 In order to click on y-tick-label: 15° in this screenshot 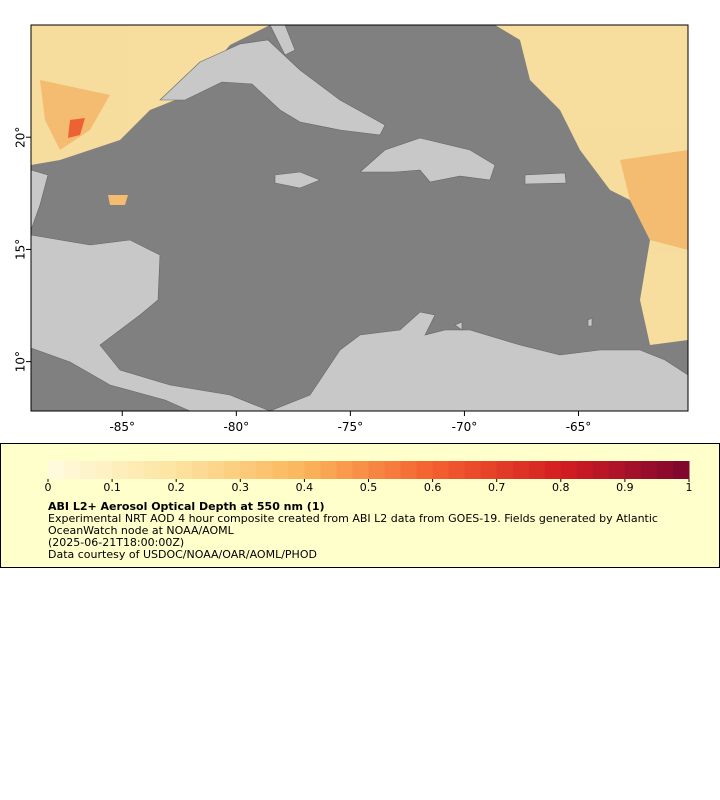, I will do `click(21, 249)`.